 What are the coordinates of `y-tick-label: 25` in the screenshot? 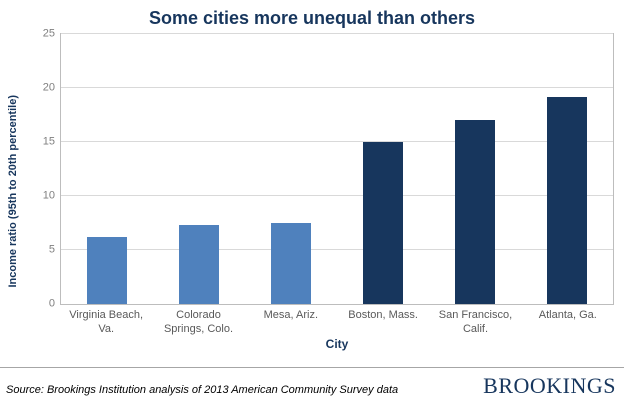 It's located at (48, 33).